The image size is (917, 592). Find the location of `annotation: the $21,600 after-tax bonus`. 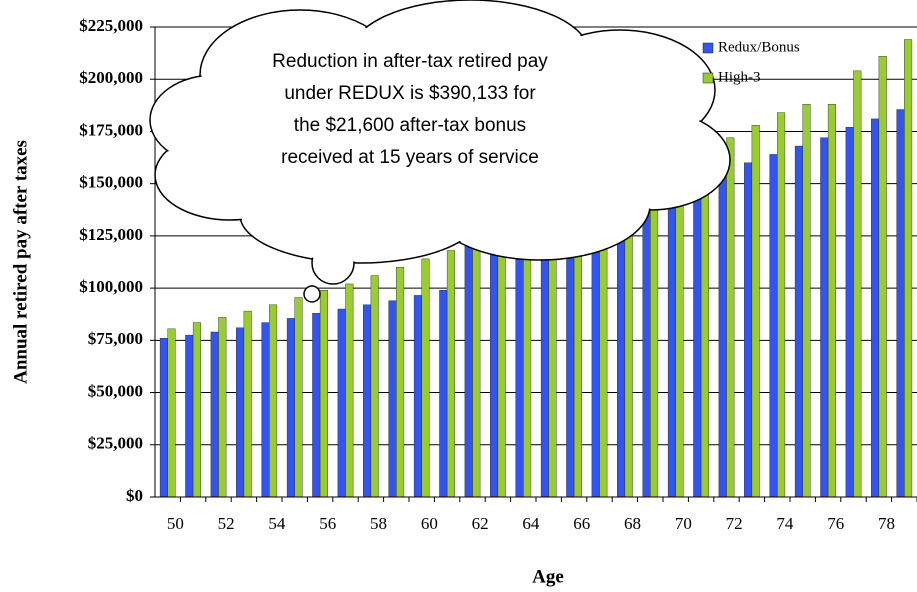

annotation: the $21,600 after-tax bonus is located at coordinates (410, 125).